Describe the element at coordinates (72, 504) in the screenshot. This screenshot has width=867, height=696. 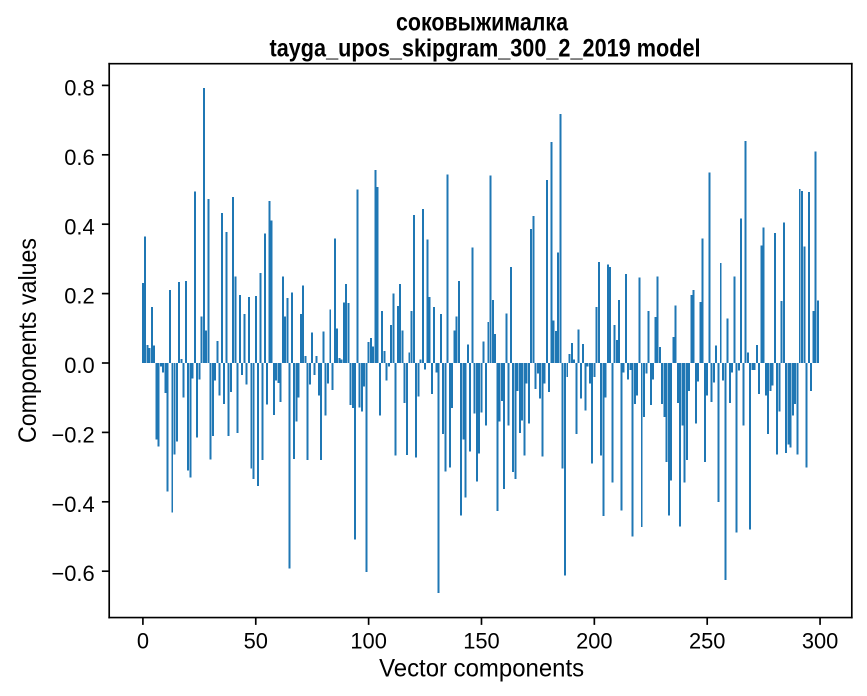
I see `svg-text: −0.4` at that location.